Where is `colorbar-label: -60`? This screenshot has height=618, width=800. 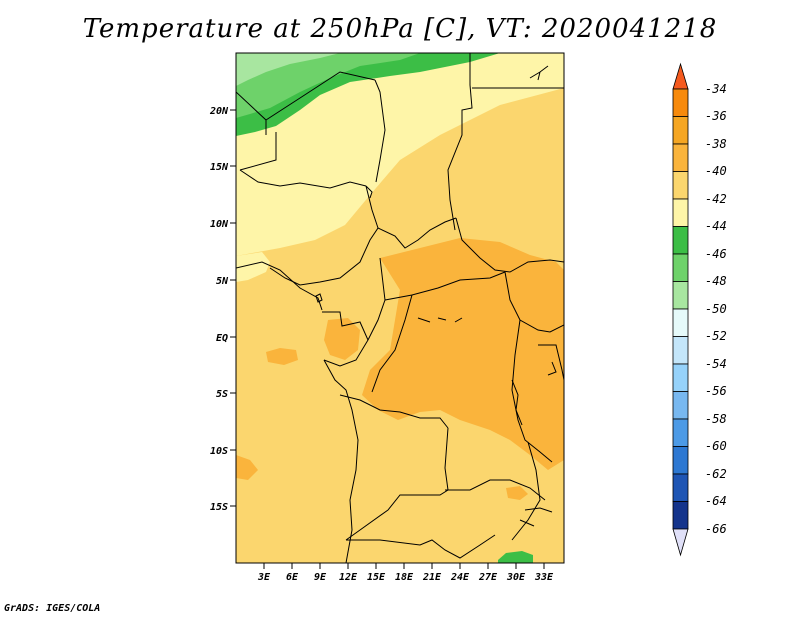 colorbar-label: -60 is located at coordinates (716, 446).